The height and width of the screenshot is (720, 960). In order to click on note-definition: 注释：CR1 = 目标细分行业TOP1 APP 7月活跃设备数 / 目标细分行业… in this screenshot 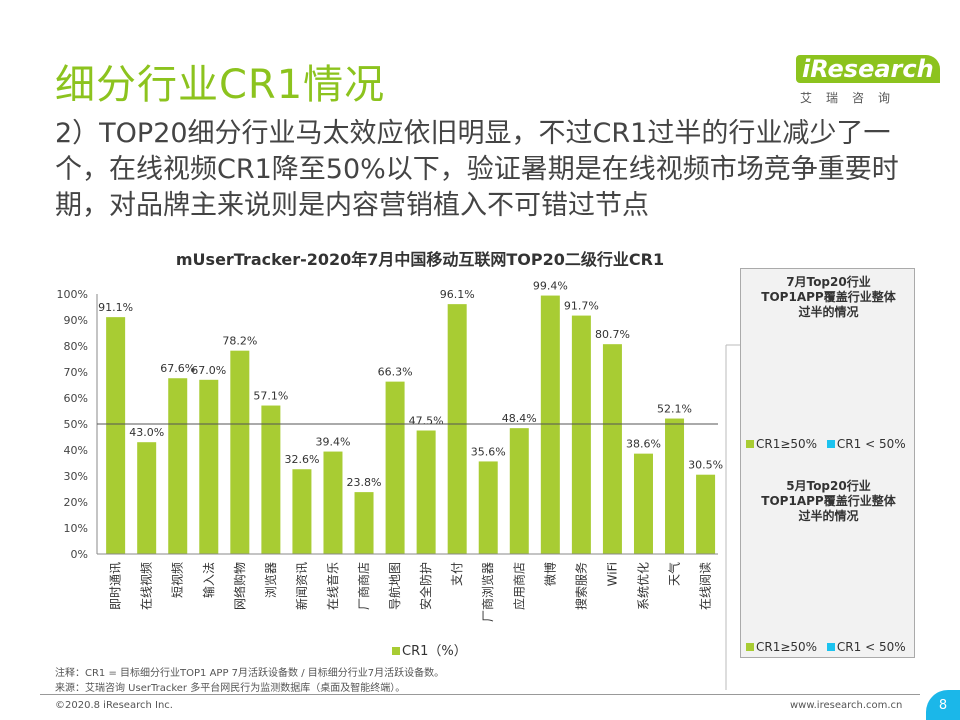, I will do `click(250, 673)`.